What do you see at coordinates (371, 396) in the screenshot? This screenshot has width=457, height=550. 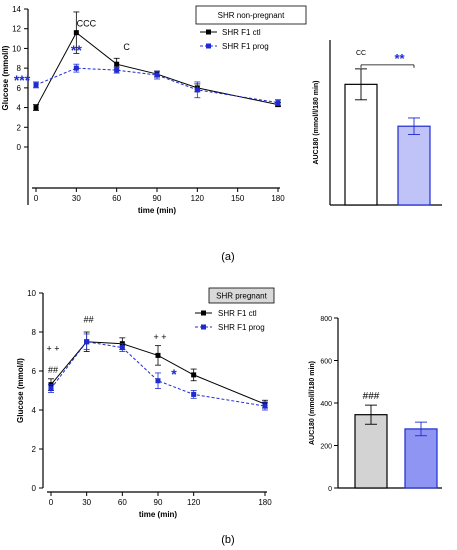 I see `significance-annotation: ###` at bounding box center [371, 396].